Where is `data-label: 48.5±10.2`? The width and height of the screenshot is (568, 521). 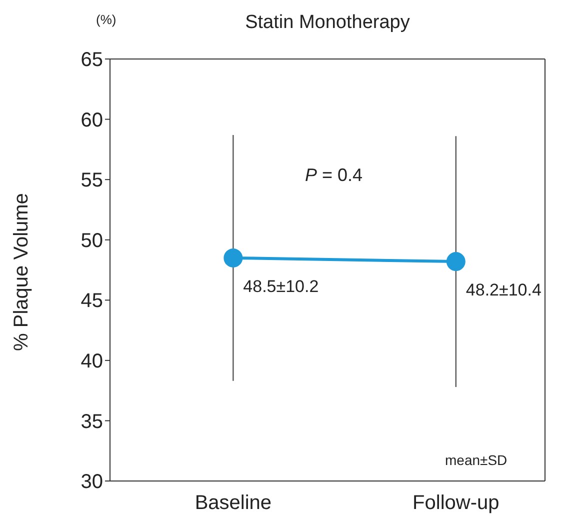 data-label: 48.5±10.2 is located at coordinates (281, 286).